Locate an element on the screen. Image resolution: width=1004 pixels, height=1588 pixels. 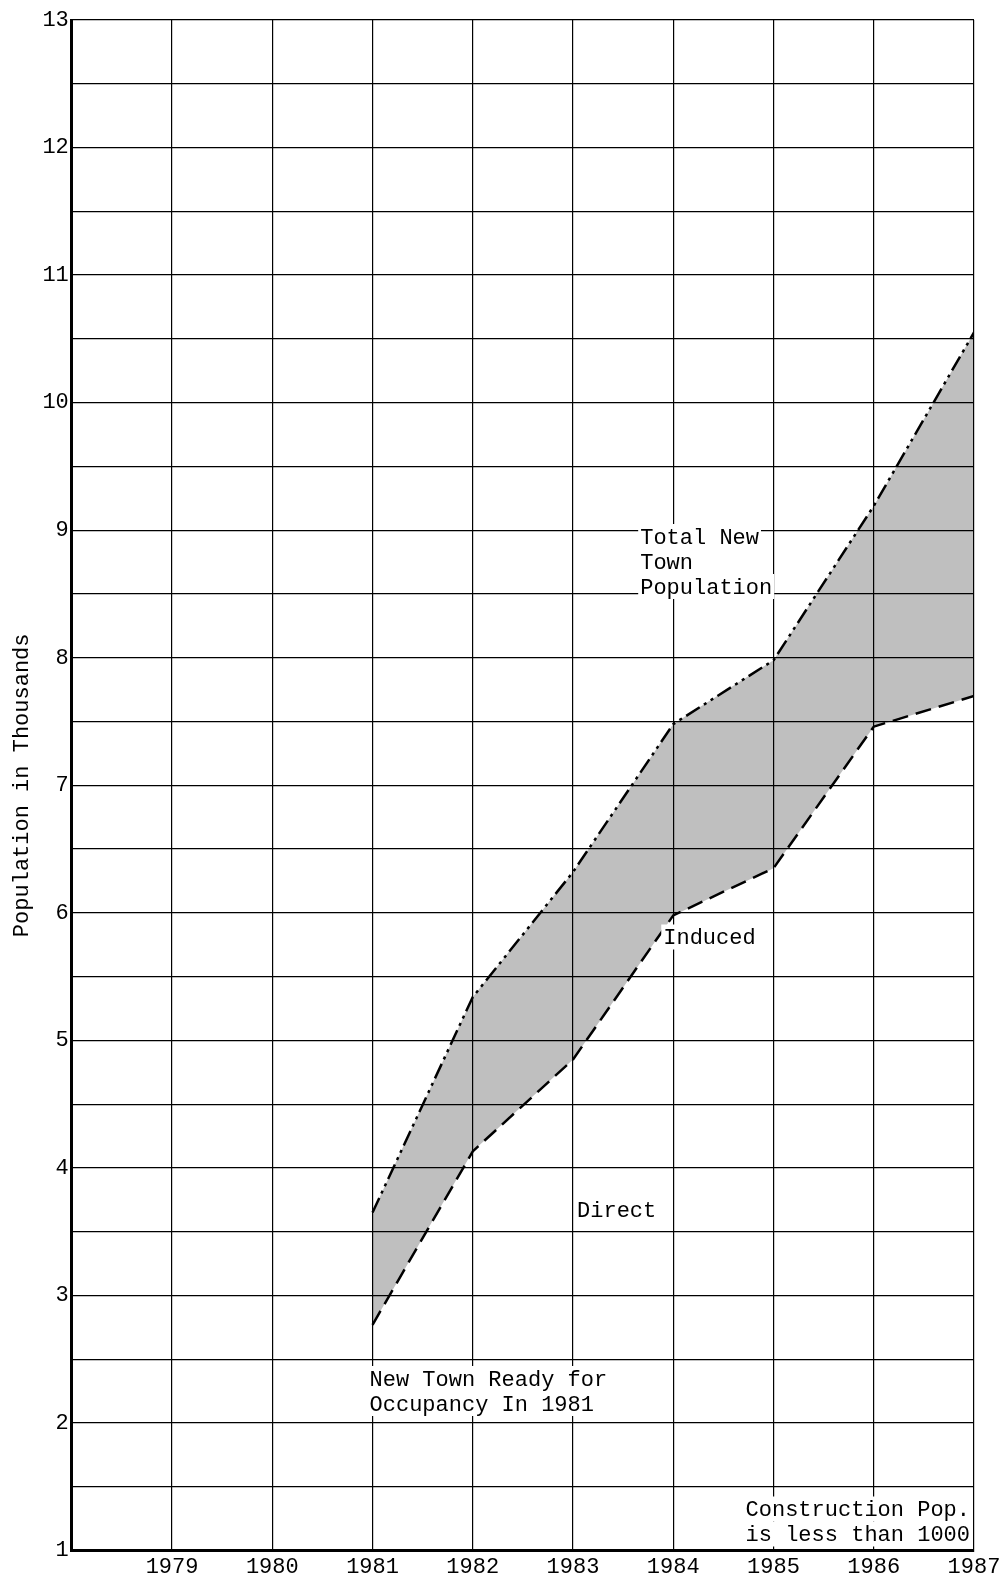
annotation: Induced is located at coordinates (709, 939).